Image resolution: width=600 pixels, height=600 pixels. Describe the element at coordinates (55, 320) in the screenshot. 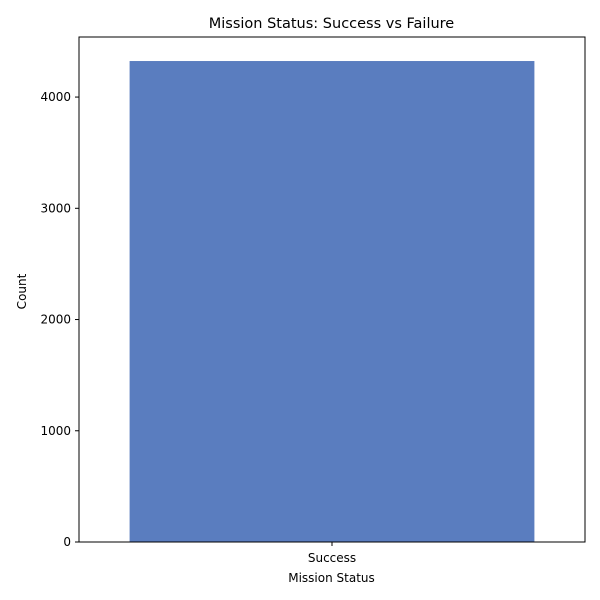

I see `y-tick-label: 2000` at that location.